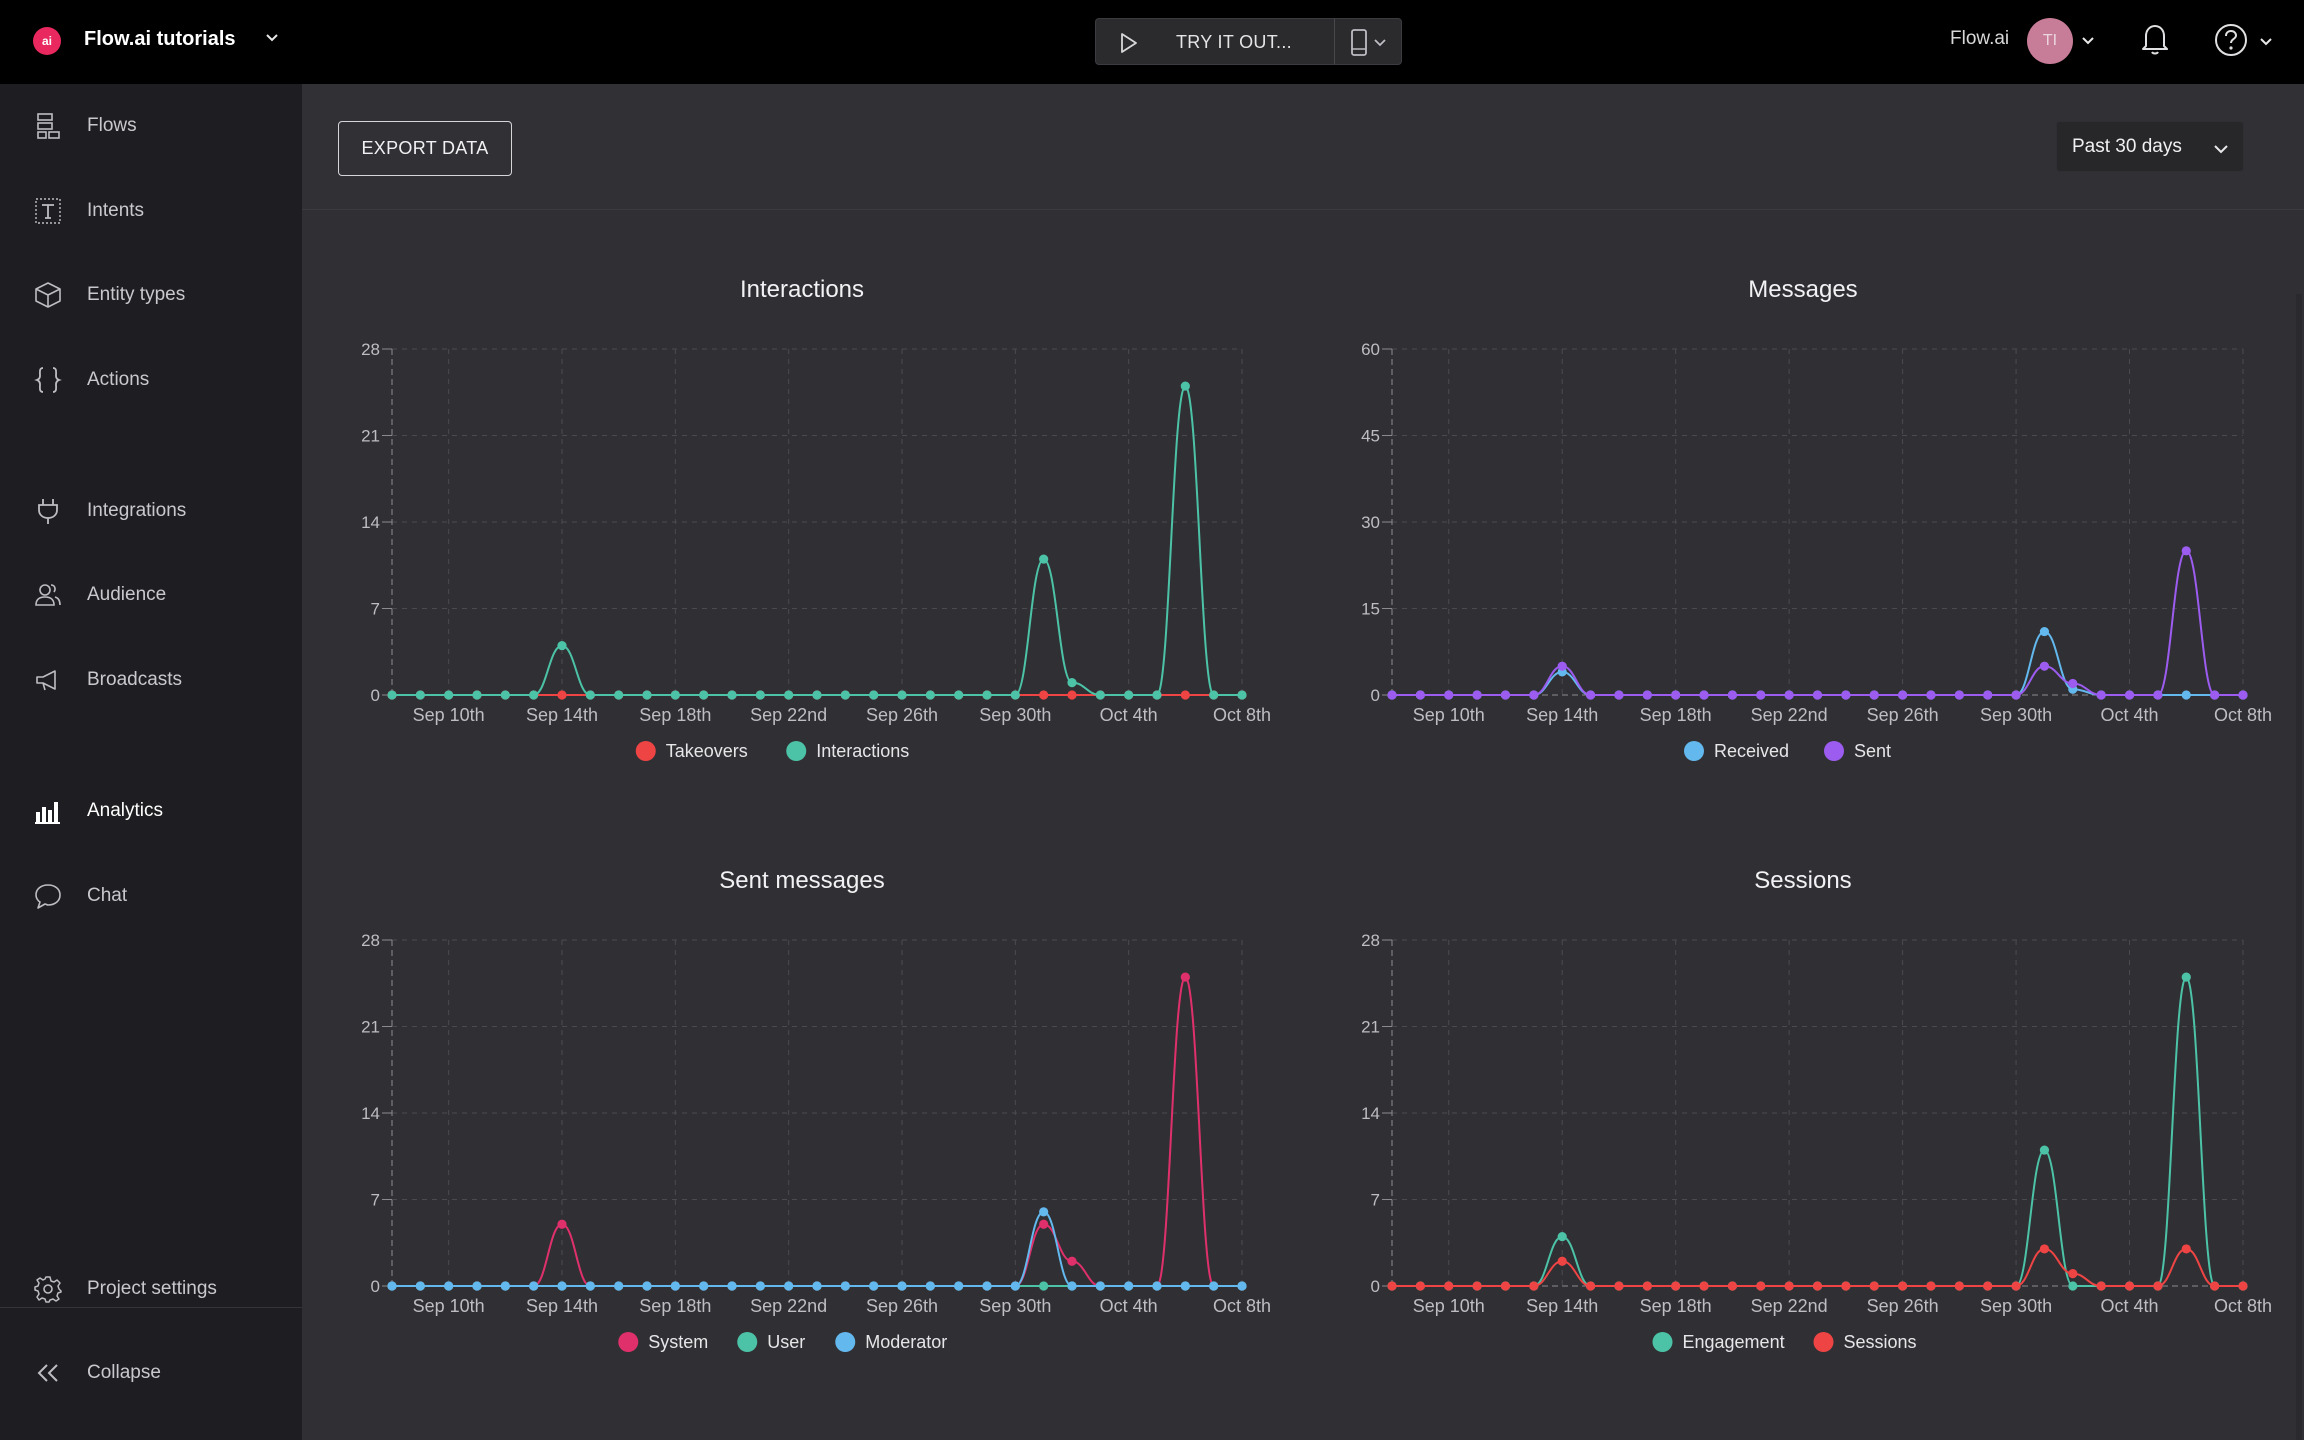 This screenshot has height=1440, width=2304. I want to click on sidebar-item-flows: Flows, so click(151, 126).